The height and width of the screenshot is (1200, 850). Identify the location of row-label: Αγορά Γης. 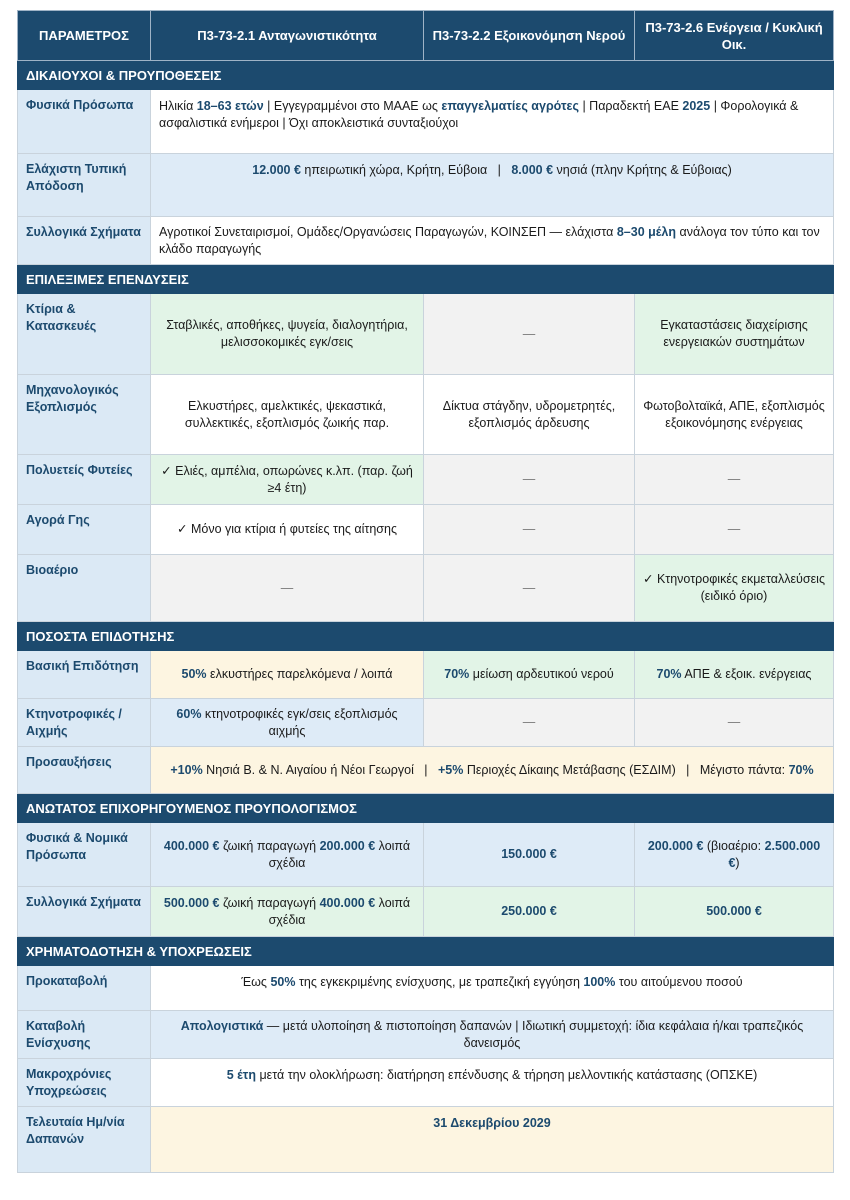
(84, 529).